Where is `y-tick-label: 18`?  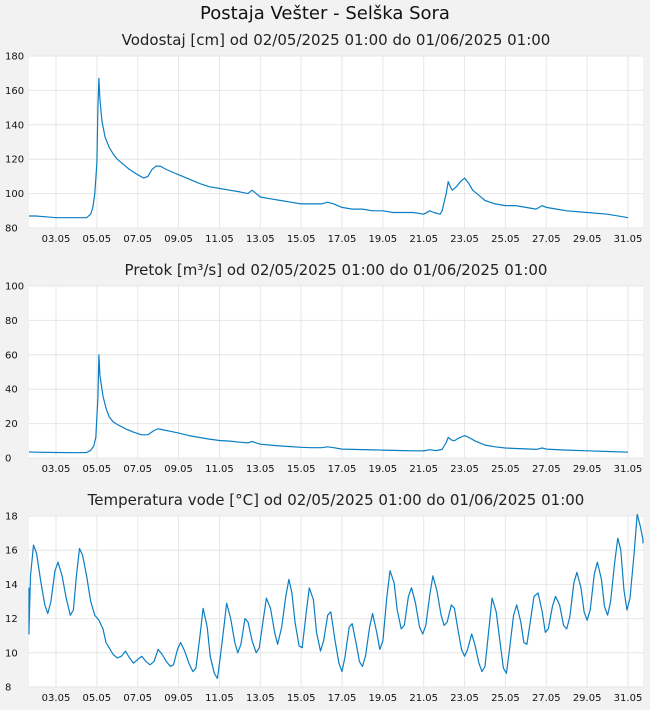 y-tick-label: 18 is located at coordinates (11, 517).